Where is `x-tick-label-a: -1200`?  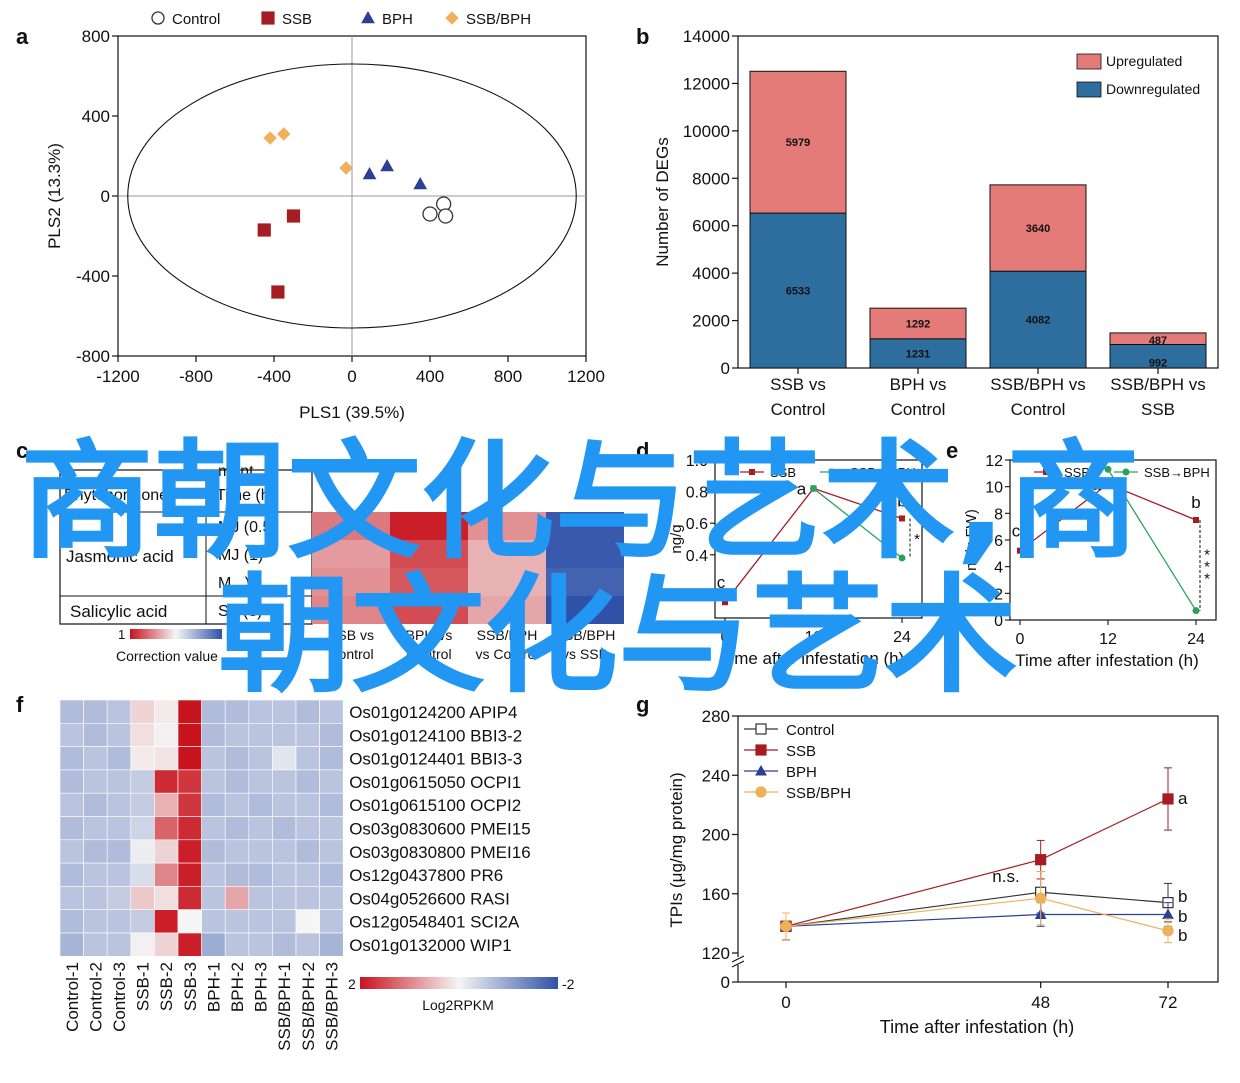 x-tick-label-a: -1200 is located at coordinates (117, 376).